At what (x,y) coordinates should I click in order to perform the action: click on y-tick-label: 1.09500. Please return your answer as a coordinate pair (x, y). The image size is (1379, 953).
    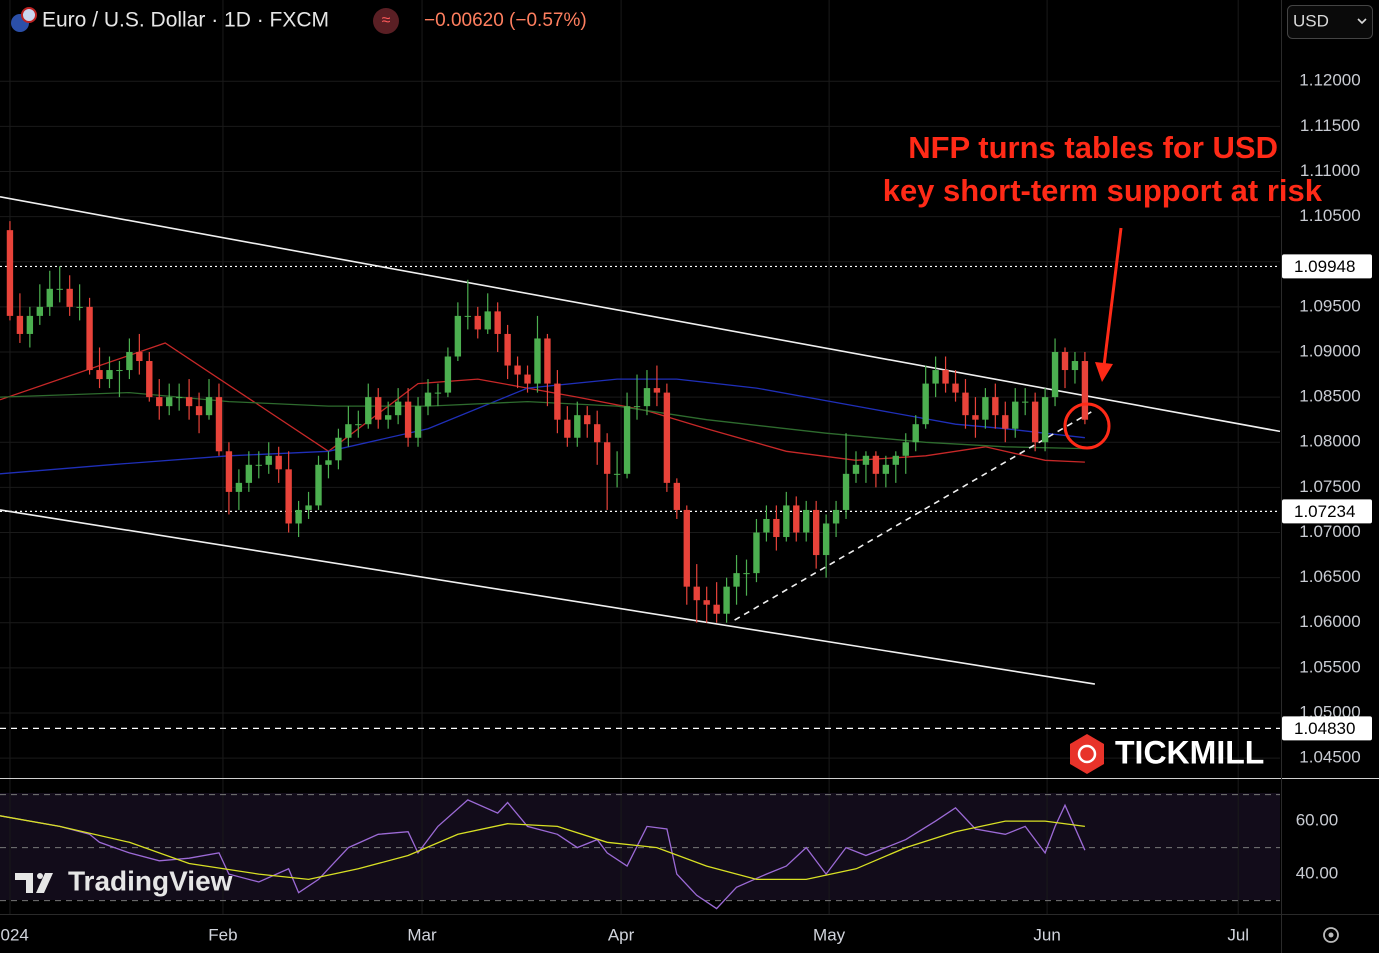
    Looking at the image, I should click on (1329, 305).